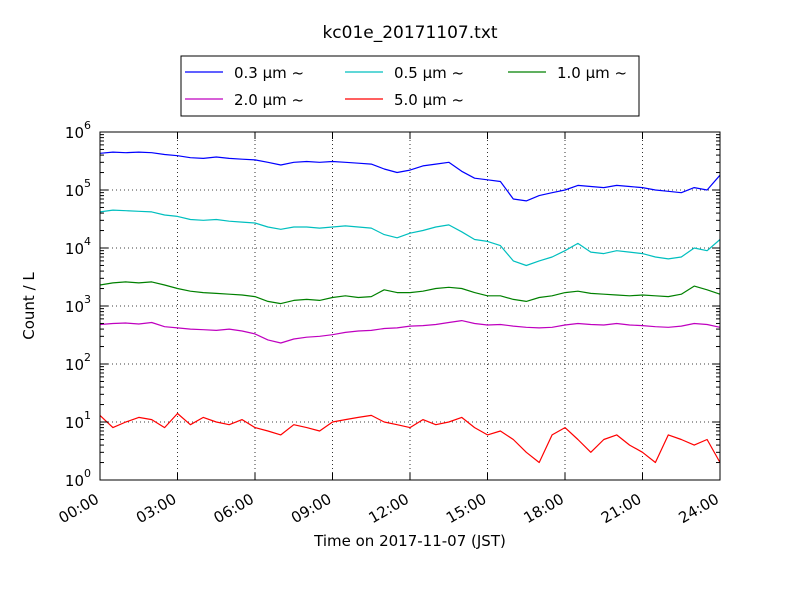  I want to click on x-tick-label: 00:00, so click(79, 508).